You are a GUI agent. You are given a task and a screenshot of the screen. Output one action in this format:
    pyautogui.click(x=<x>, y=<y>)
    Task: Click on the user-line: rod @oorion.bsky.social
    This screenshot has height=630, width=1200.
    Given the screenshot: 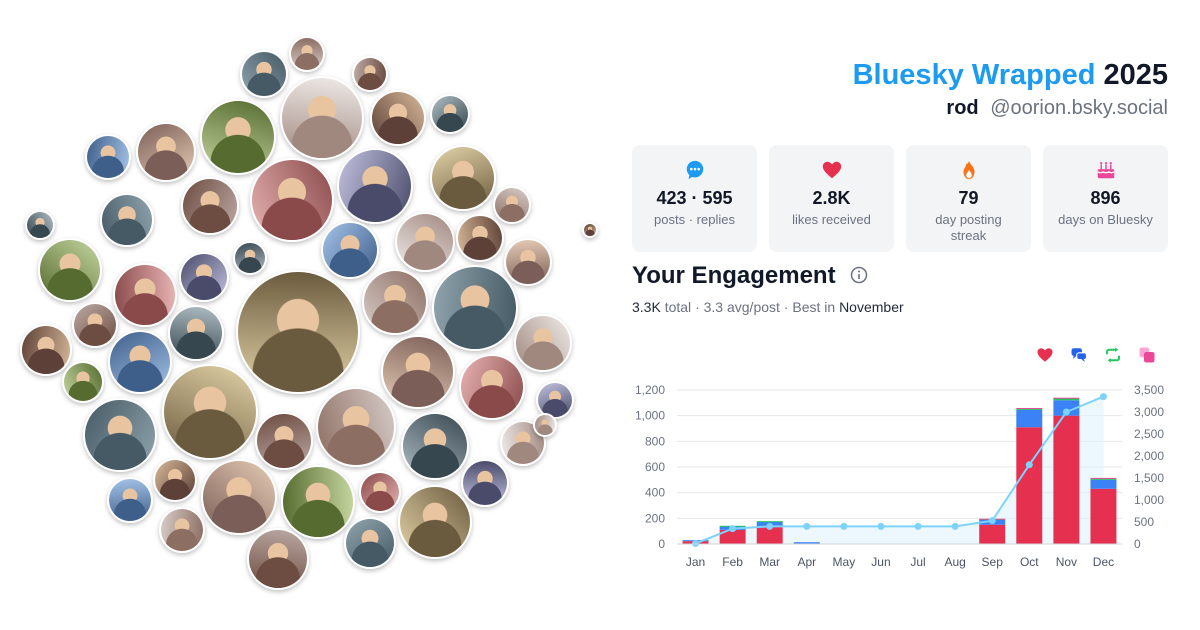 What is the action you would take?
    pyautogui.click(x=1010, y=108)
    